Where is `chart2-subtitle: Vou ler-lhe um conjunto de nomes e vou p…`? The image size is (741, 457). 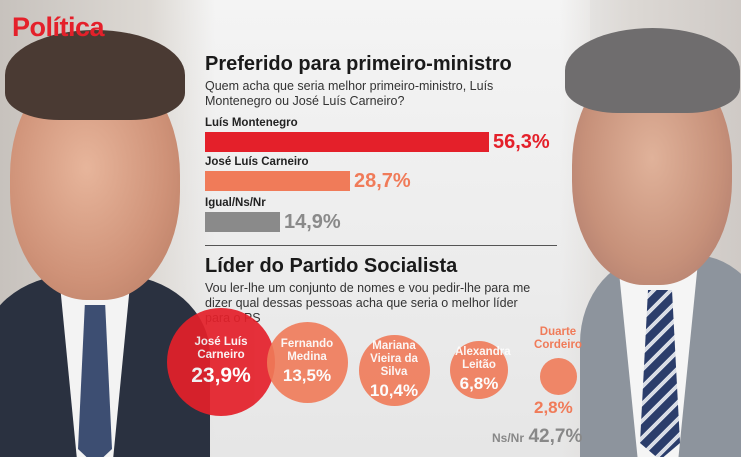
chart2-subtitle: Vou ler-lhe um conjunto de nomes e vou p… is located at coordinates (368, 303).